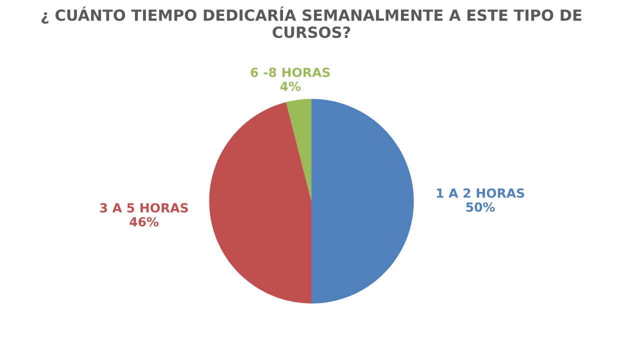 The height and width of the screenshot is (341, 623). I want to click on slice-label: 3 A 5 HORAS, so click(144, 208).